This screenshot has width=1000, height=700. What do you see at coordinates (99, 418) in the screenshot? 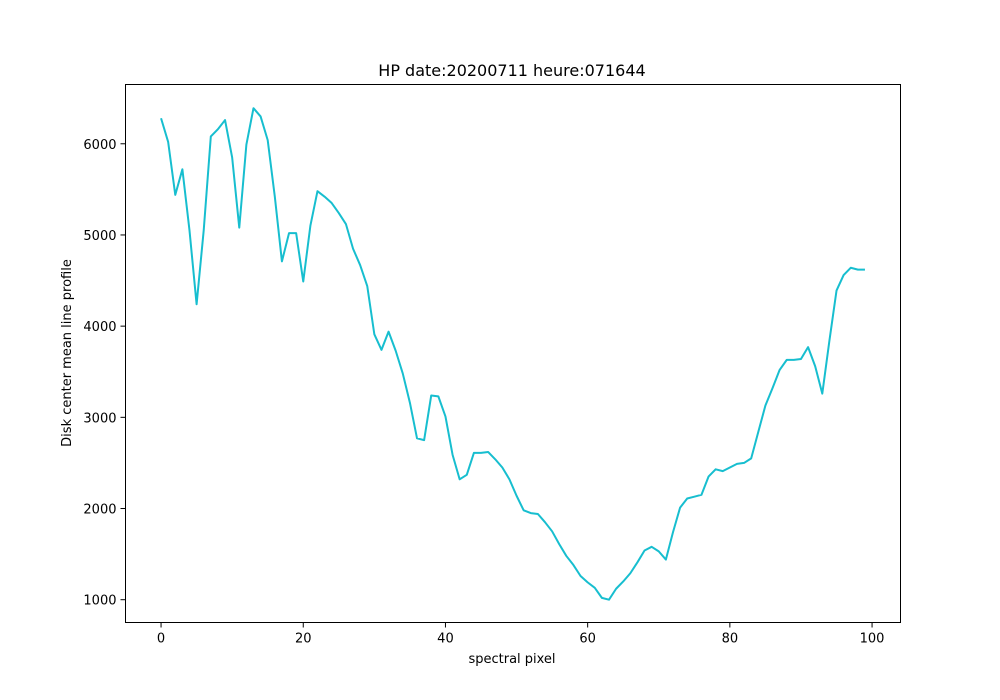
I see `y-tick-label: 3000` at bounding box center [99, 418].